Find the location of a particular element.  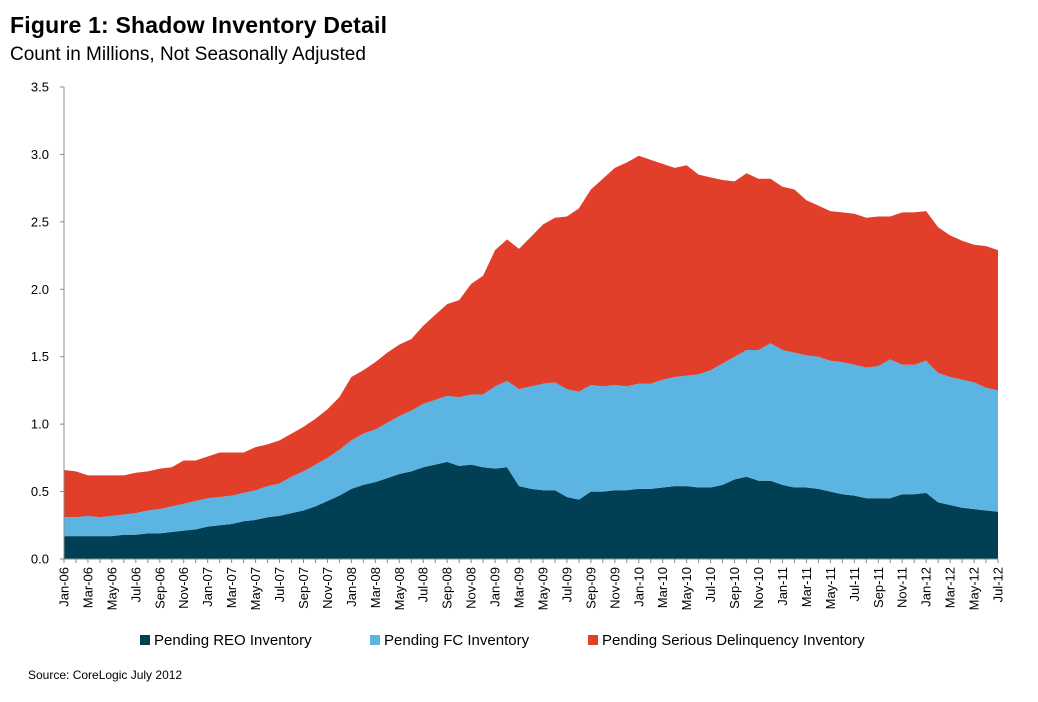

y-tick-label: 2.5 is located at coordinates (40, 221).